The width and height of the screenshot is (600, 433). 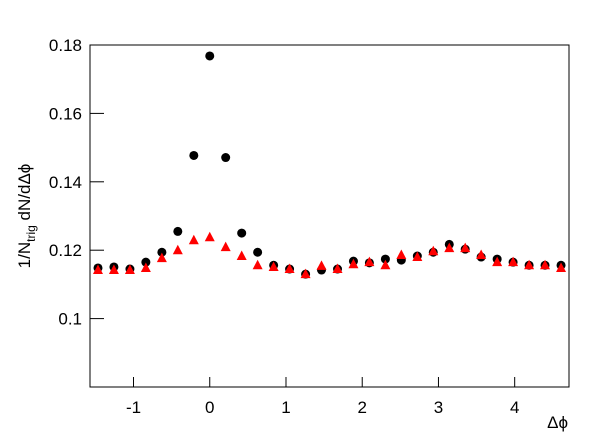 I want to click on x-tick-label: 3, so click(x=438, y=407).